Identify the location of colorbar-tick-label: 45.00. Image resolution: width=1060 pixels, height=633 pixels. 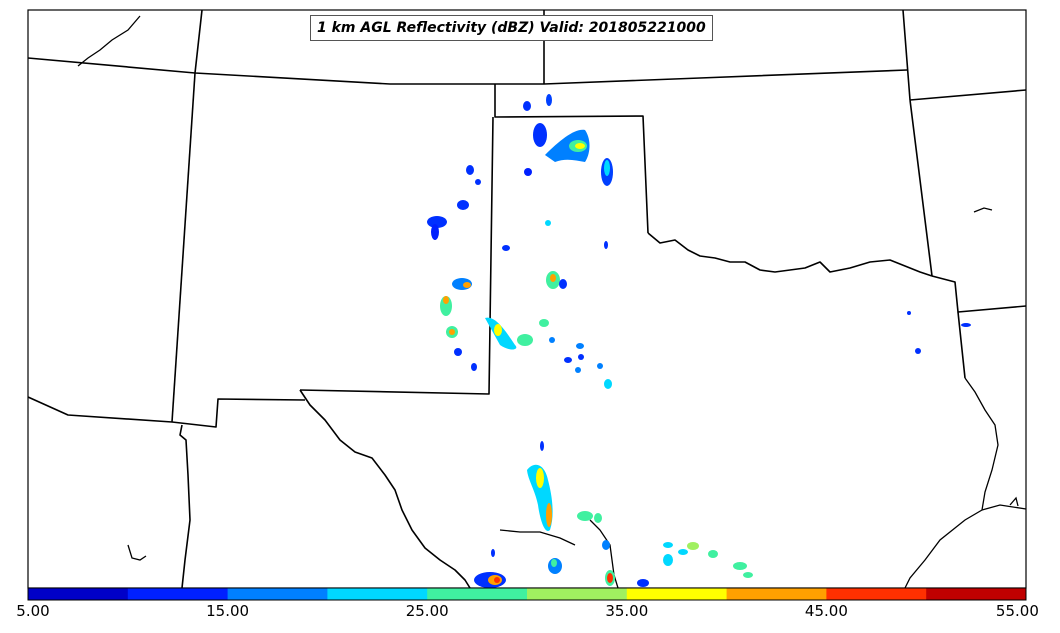
(826, 611).